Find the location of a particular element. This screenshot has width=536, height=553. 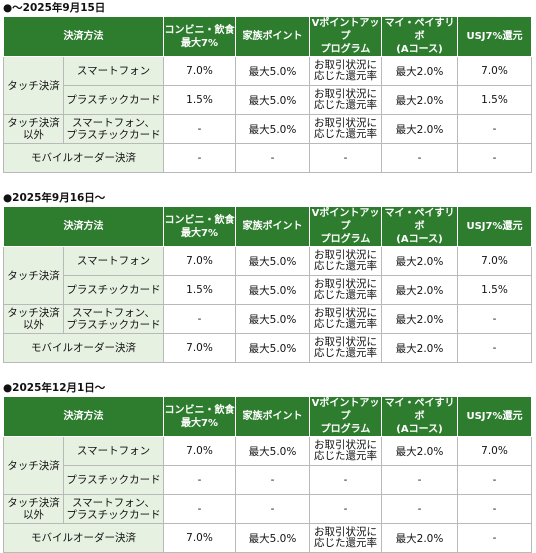

row-label: スマートフォン is located at coordinates (113, 451).